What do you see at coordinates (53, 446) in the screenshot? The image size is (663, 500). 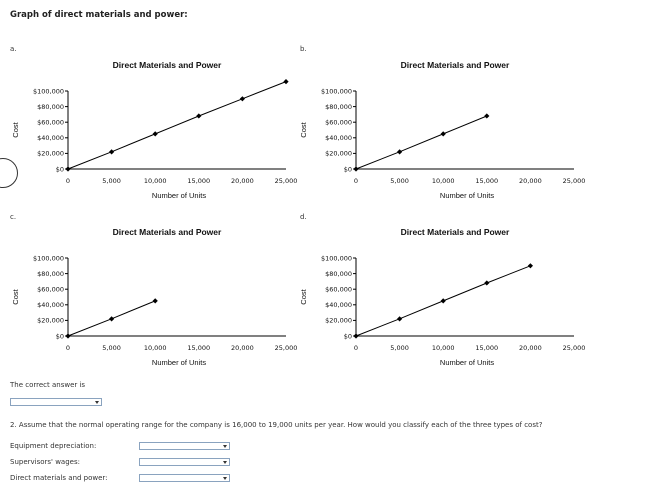 I see `equipment-depreciation-label: Equipment depreciation:` at bounding box center [53, 446].